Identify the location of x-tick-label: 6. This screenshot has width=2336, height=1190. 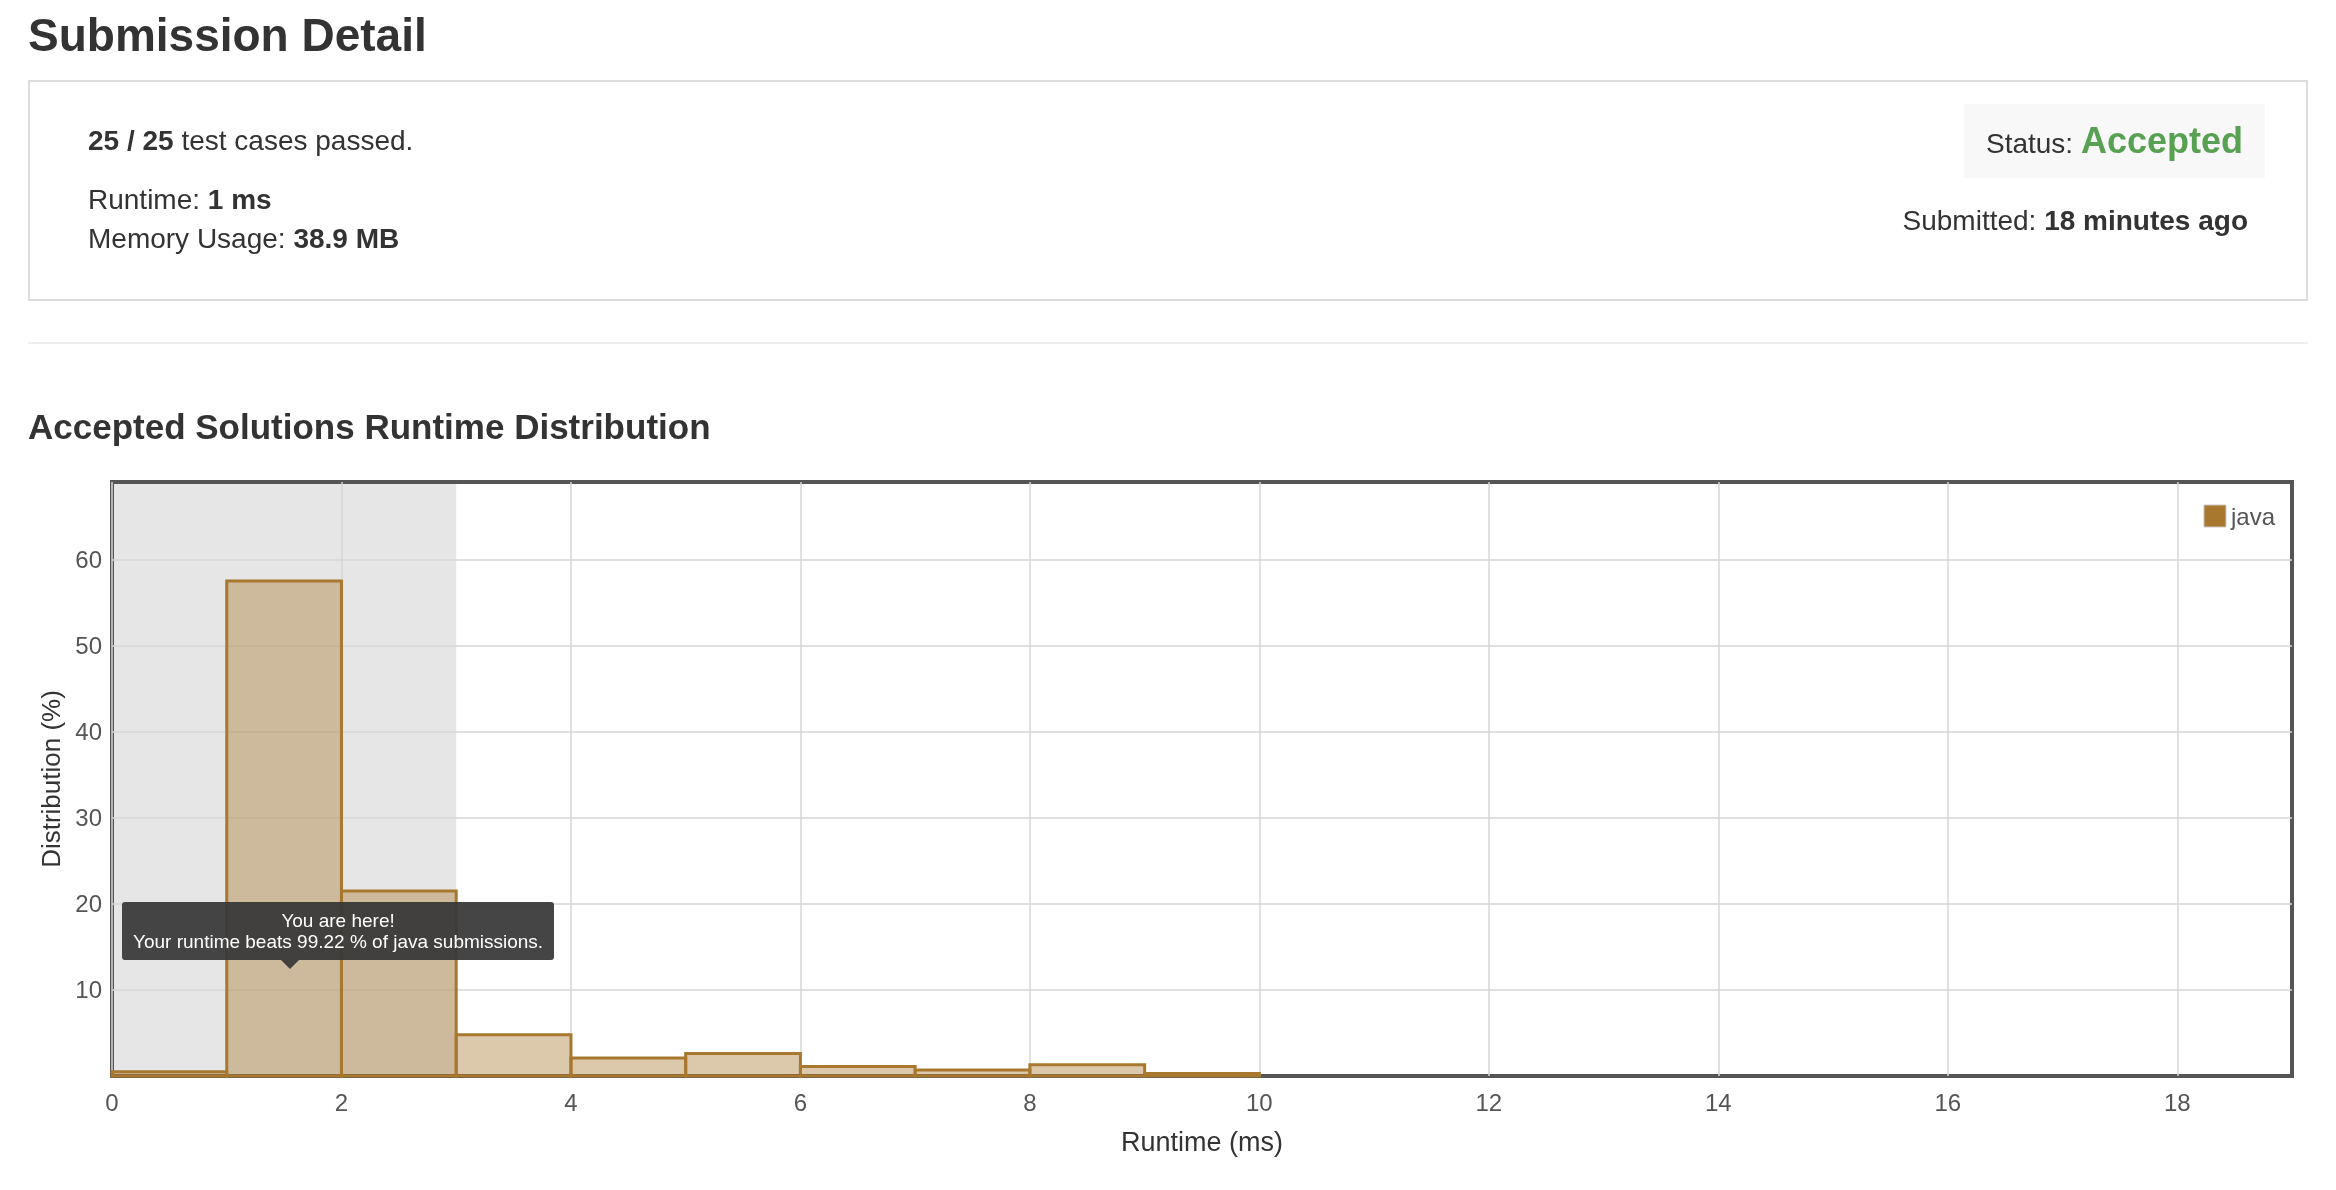
(800, 1102).